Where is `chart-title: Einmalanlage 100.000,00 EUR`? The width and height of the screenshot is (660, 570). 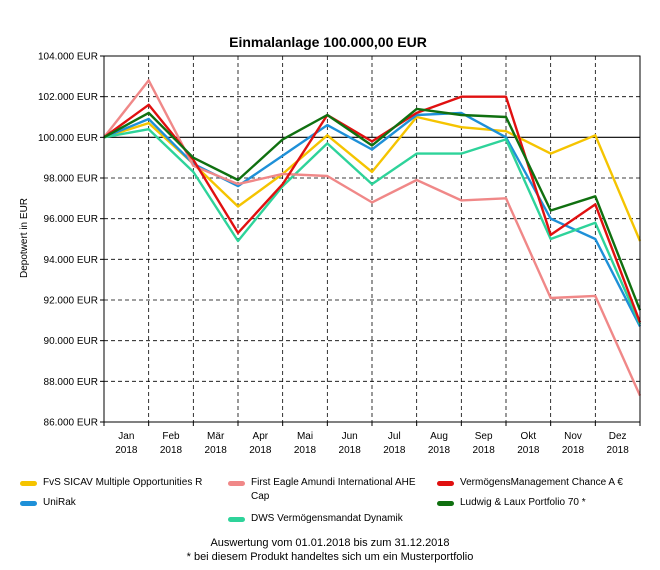 chart-title: Einmalanlage 100.000,00 EUR is located at coordinates (328, 42).